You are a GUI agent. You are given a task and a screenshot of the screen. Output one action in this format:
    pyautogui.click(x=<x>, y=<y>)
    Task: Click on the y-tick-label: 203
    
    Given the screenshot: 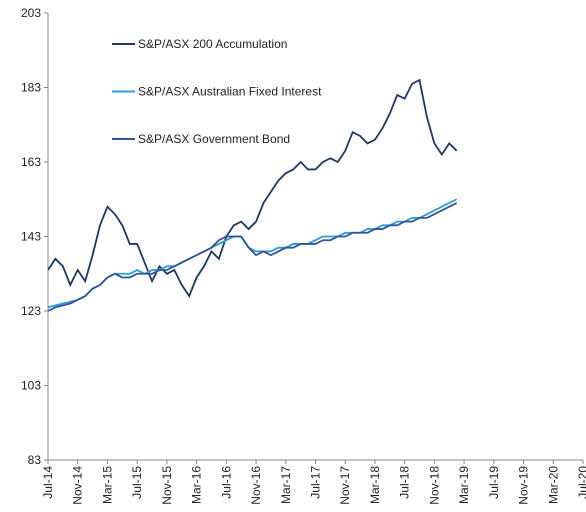 What is the action you would take?
    pyautogui.click(x=31, y=13)
    